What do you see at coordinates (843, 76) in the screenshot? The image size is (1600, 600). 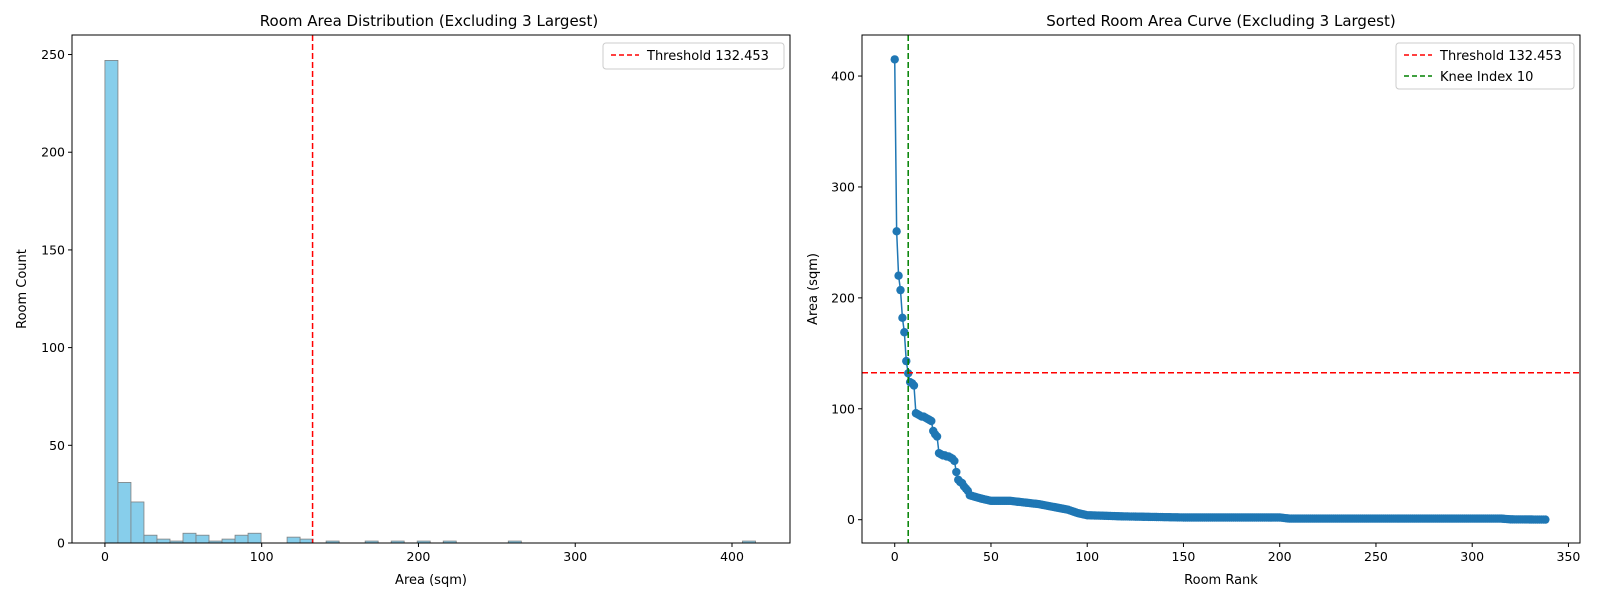 I see `sorted-curve-y-tick-label: 400` at bounding box center [843, 76].